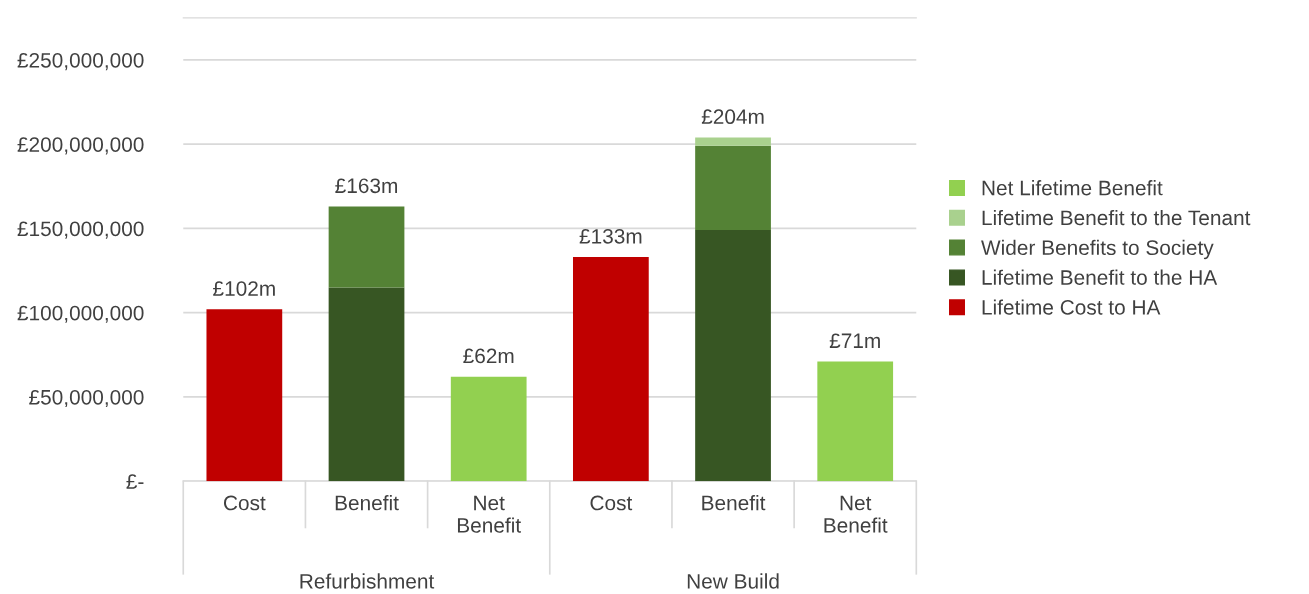  Describe the element at coordinates (732, 117) in the screenshot. I see `total-label: £204m` at that location.